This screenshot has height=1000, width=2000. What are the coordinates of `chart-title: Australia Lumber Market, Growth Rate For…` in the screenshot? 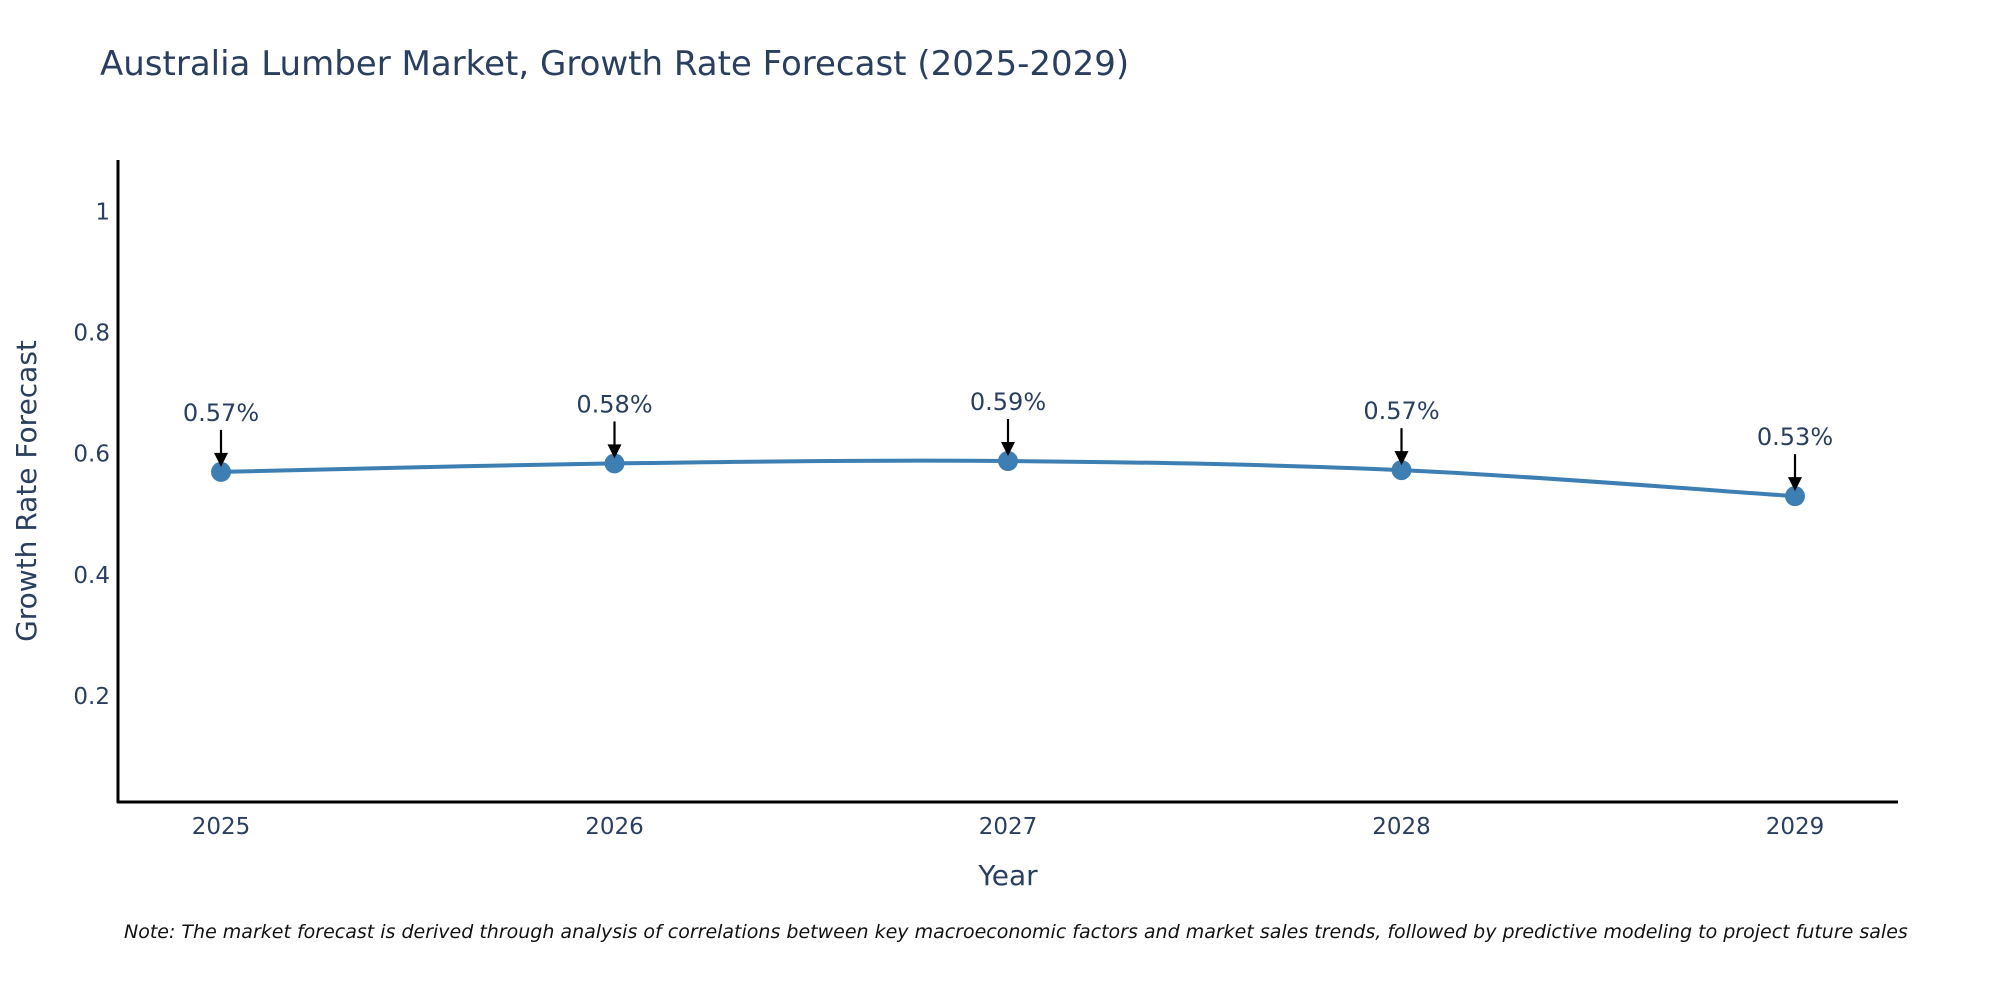 It's located at (615, 64).